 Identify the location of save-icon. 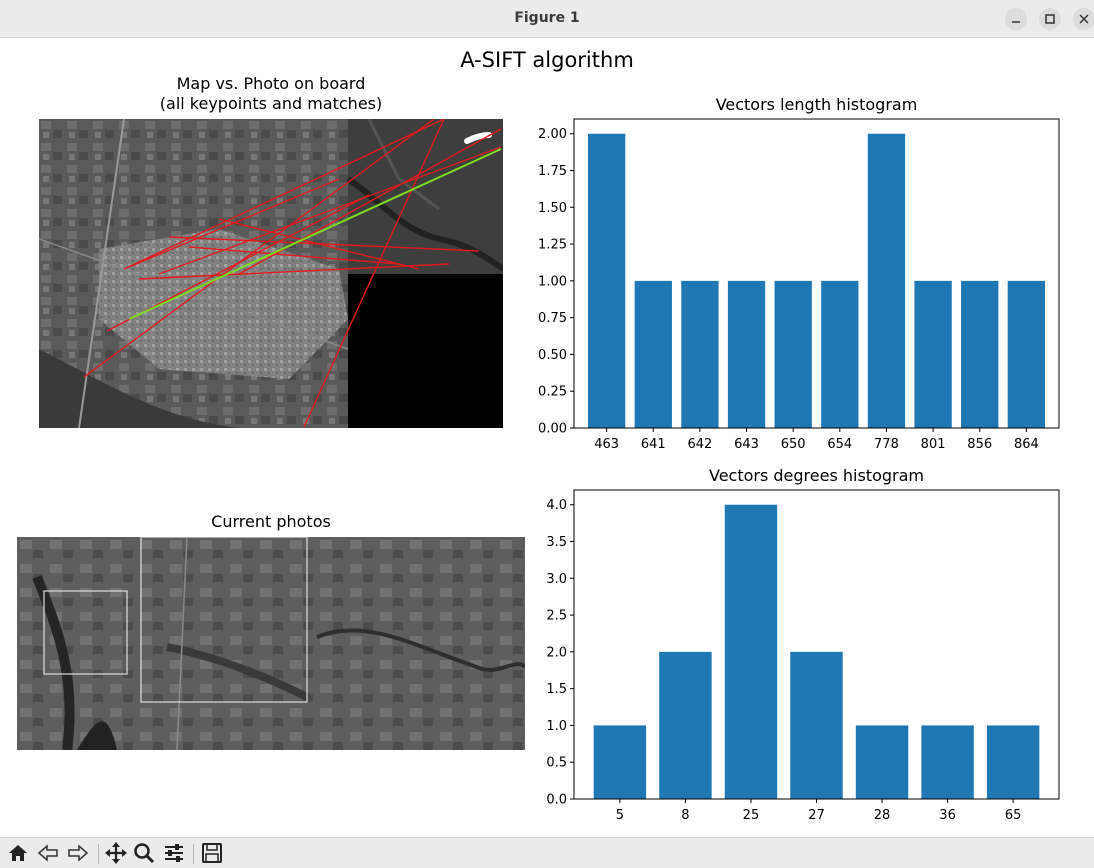
(212, 853).